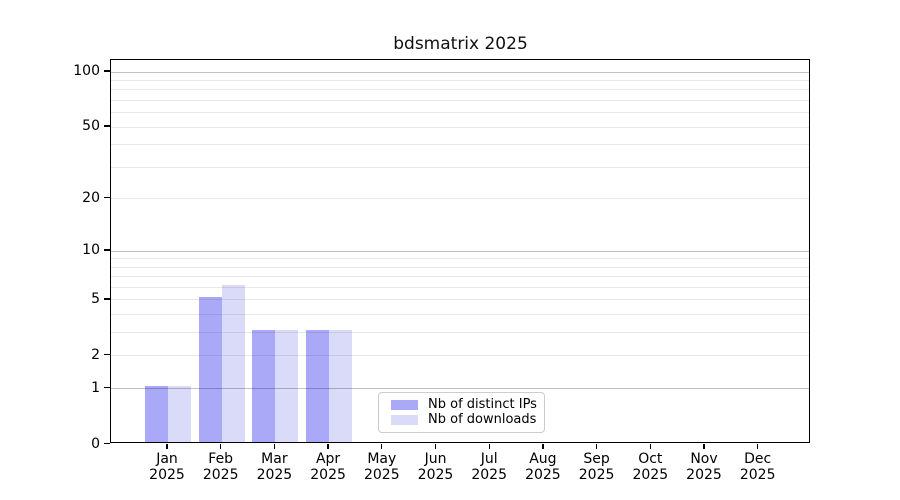  I want to click on bar-downloads-feb, so click(233, 363).